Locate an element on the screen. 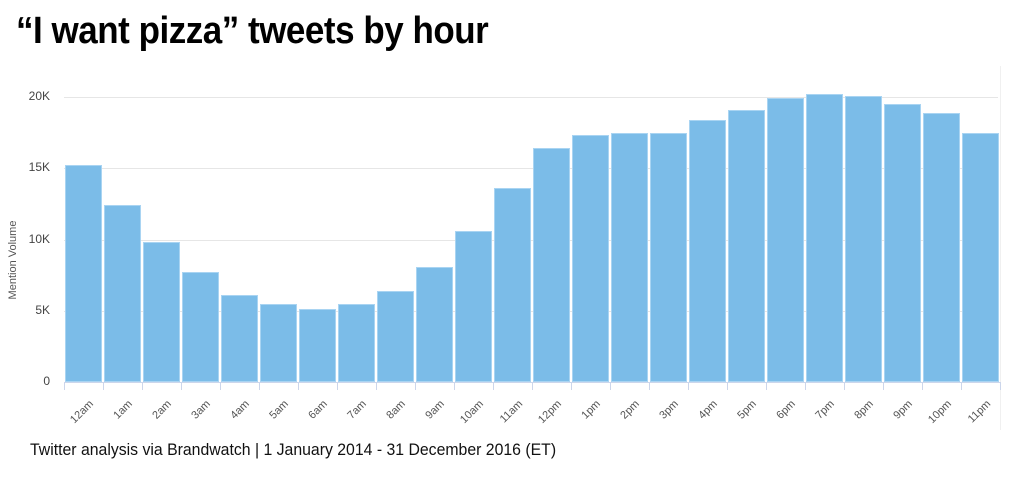 The image size is (1024, 482). bar-5pm is located at coordinates (746, 245).